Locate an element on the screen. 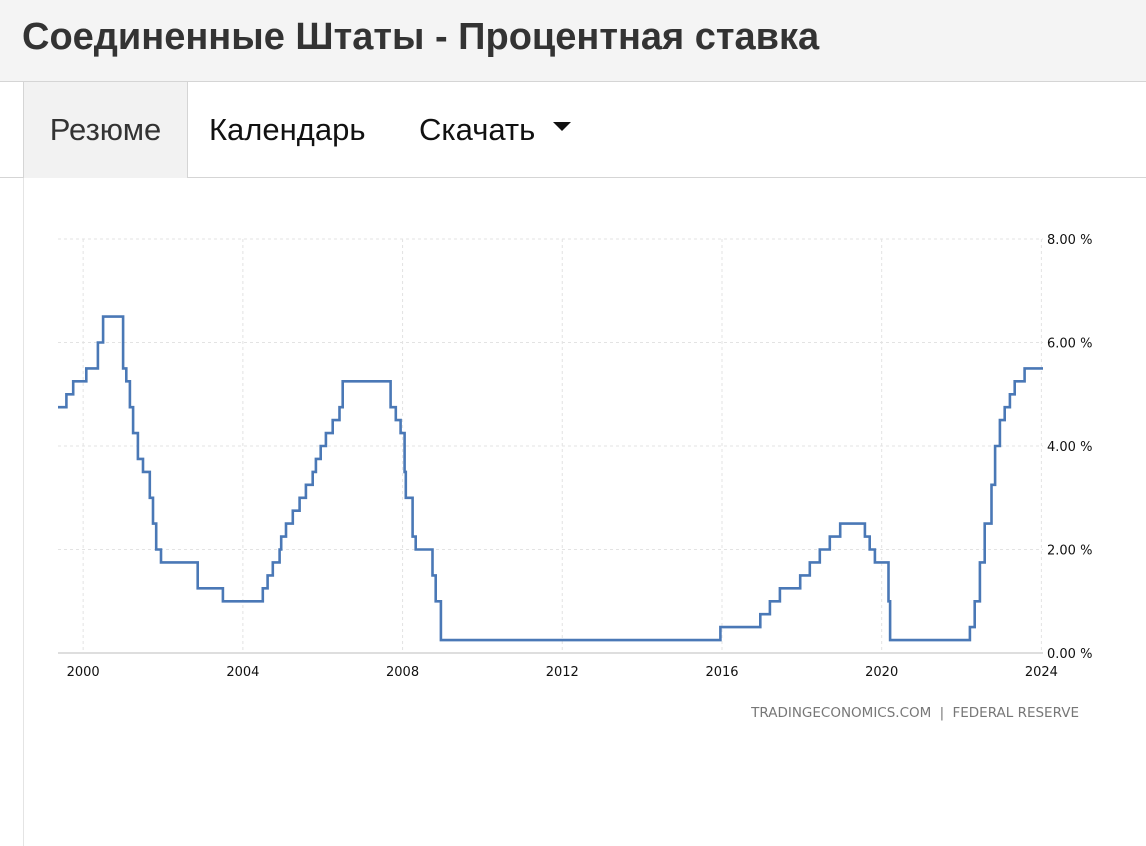  y-axis-ticks: 0.00 % 2.00 % 4.00 % 6.00 % 8.00 % is located at coordinates (1069, 447).